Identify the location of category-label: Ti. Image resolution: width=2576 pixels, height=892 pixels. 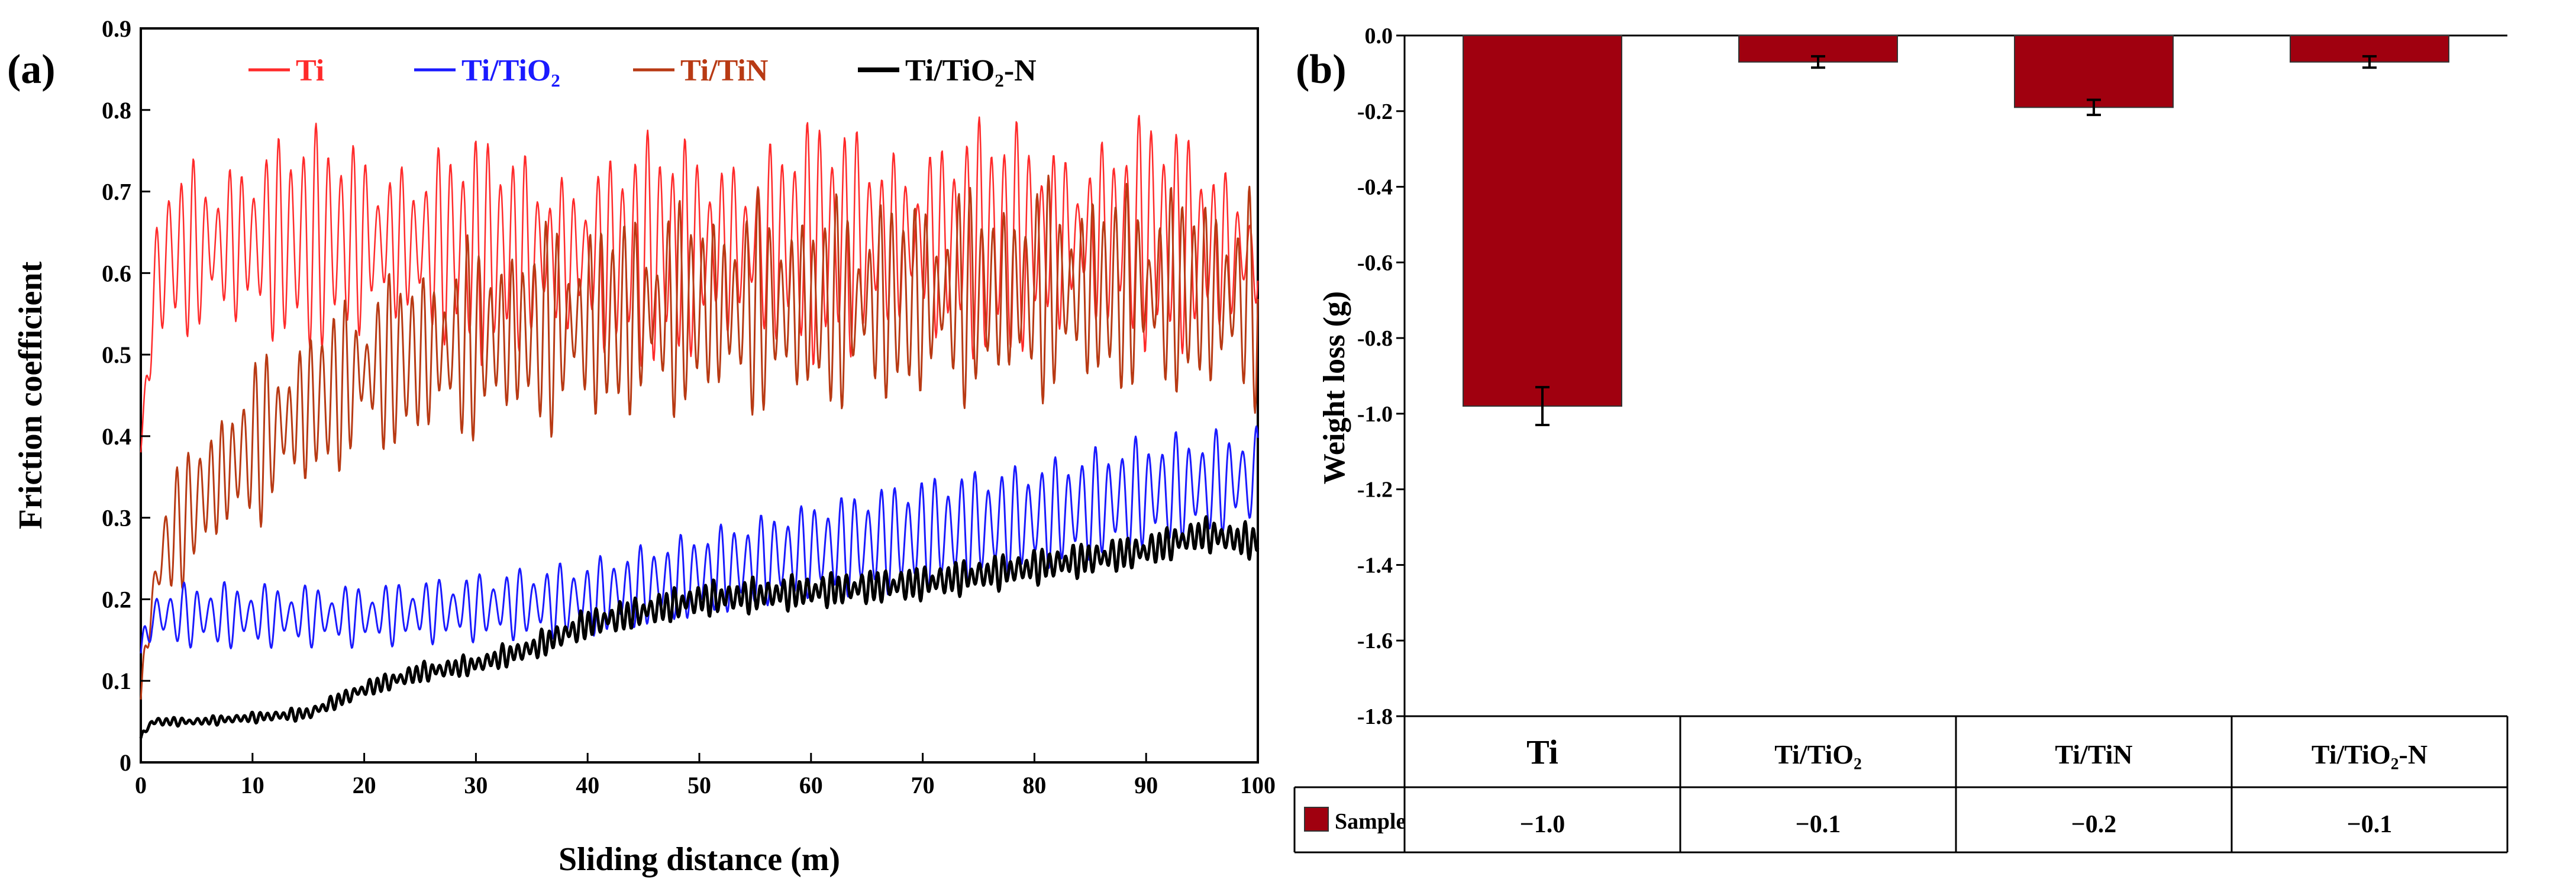
(1542, 752).